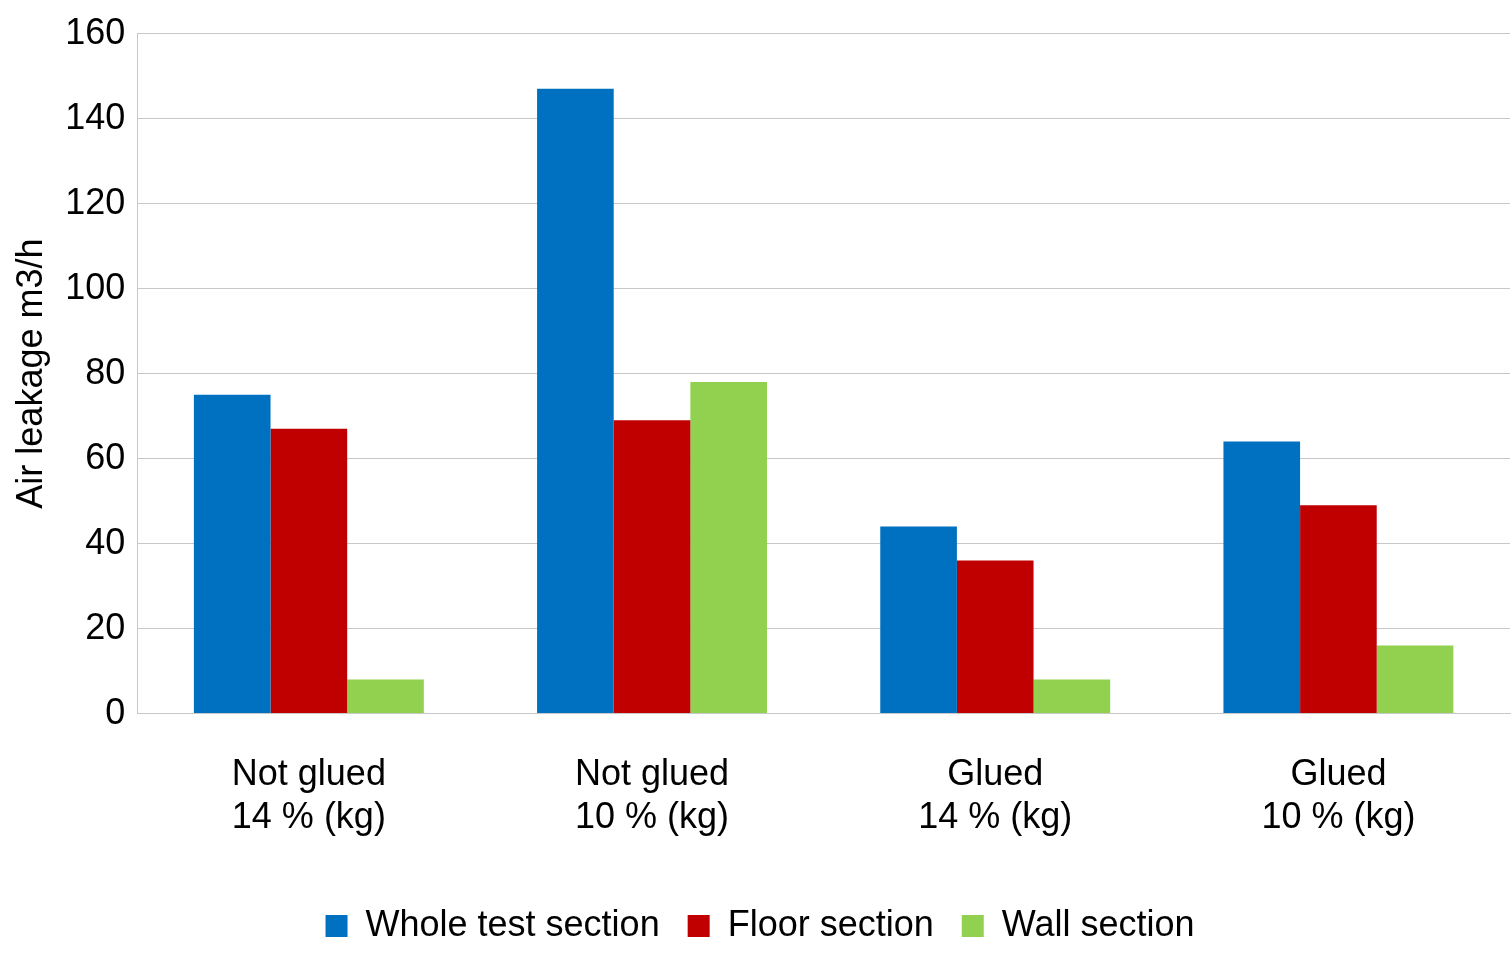 This screenshot has width=1511, height=954. Describe the element at coordinates (512, 923) in the screenshot. I see `legend-label: Whole test section` at that location.